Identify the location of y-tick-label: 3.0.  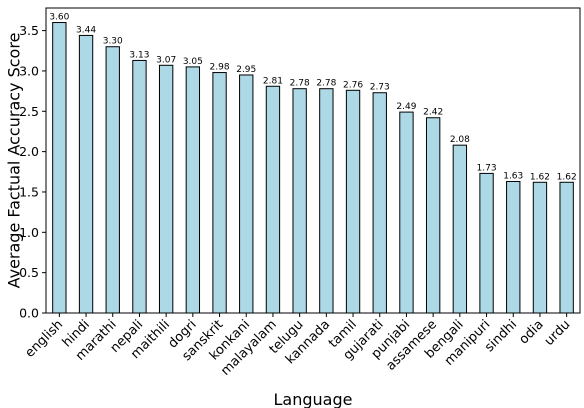
(29, 70).